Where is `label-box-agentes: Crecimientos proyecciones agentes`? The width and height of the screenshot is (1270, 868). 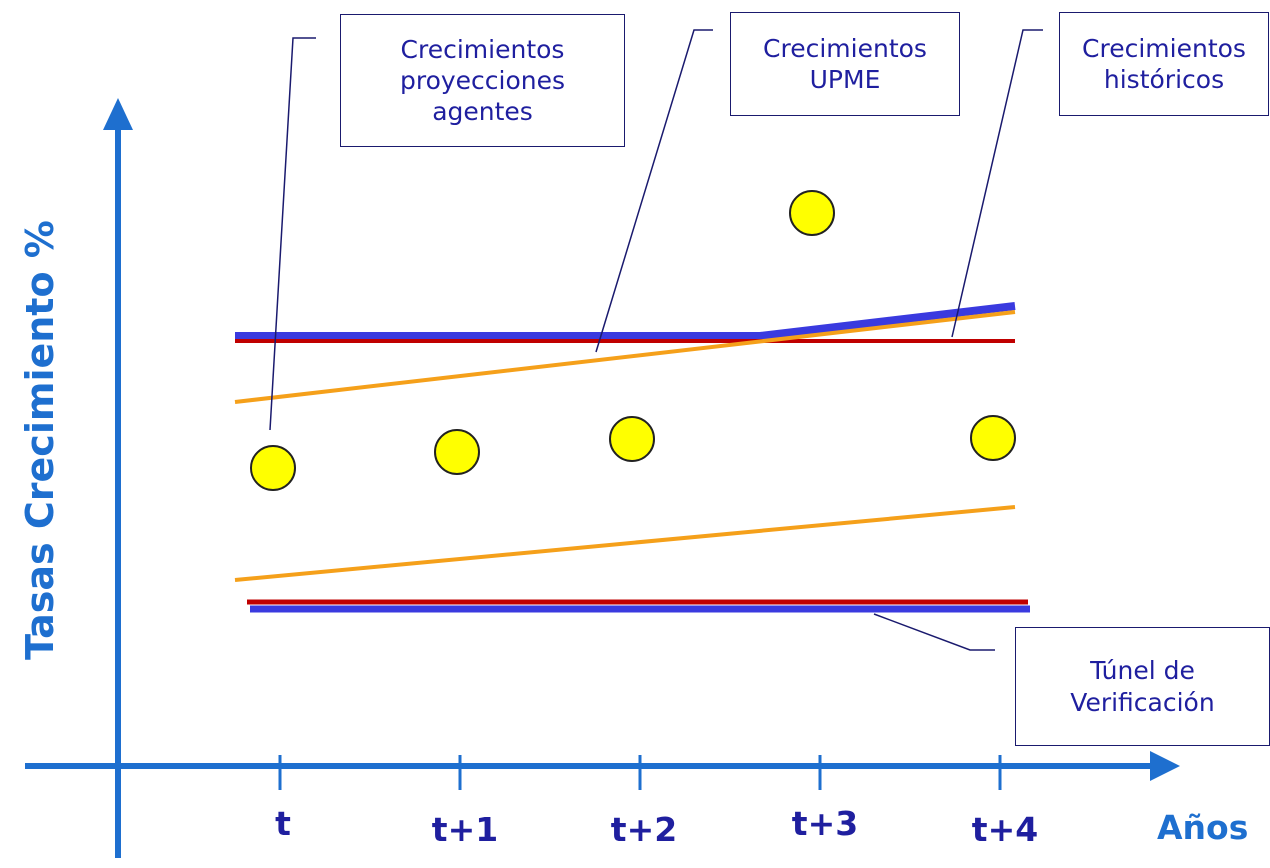 label-box-agentes: Crecimientos proyecciones agentes is located at coordinates (482, 80).